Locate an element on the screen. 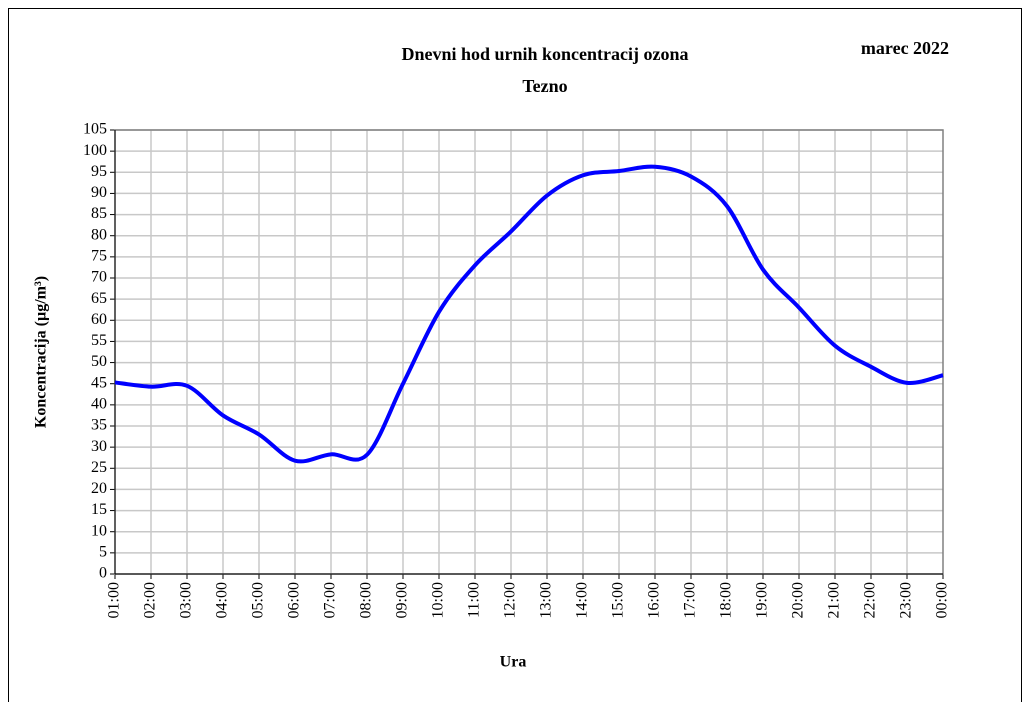  y-tick-label: 40 is located at coordinates (99, 404).